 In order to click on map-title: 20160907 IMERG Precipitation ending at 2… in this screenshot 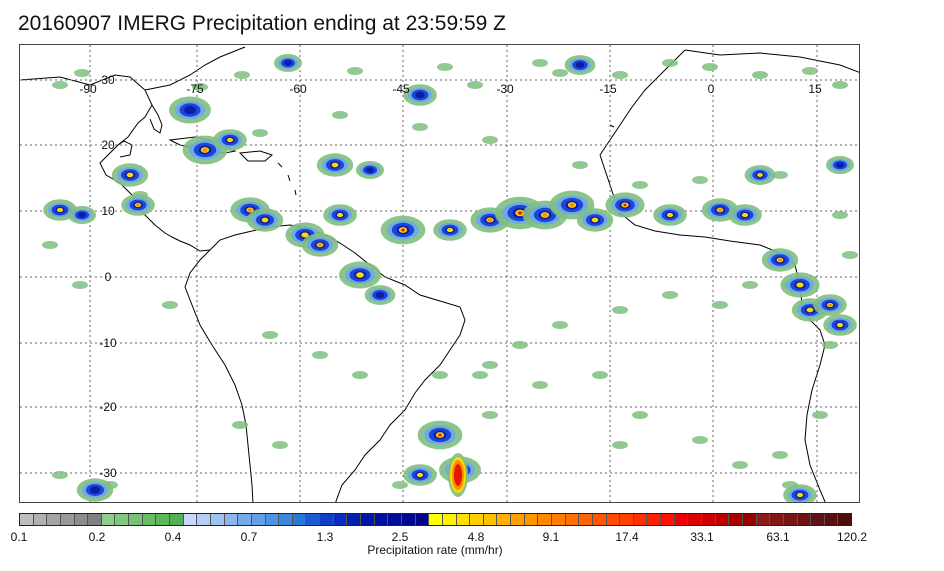, I will do `click(262, 23)`.